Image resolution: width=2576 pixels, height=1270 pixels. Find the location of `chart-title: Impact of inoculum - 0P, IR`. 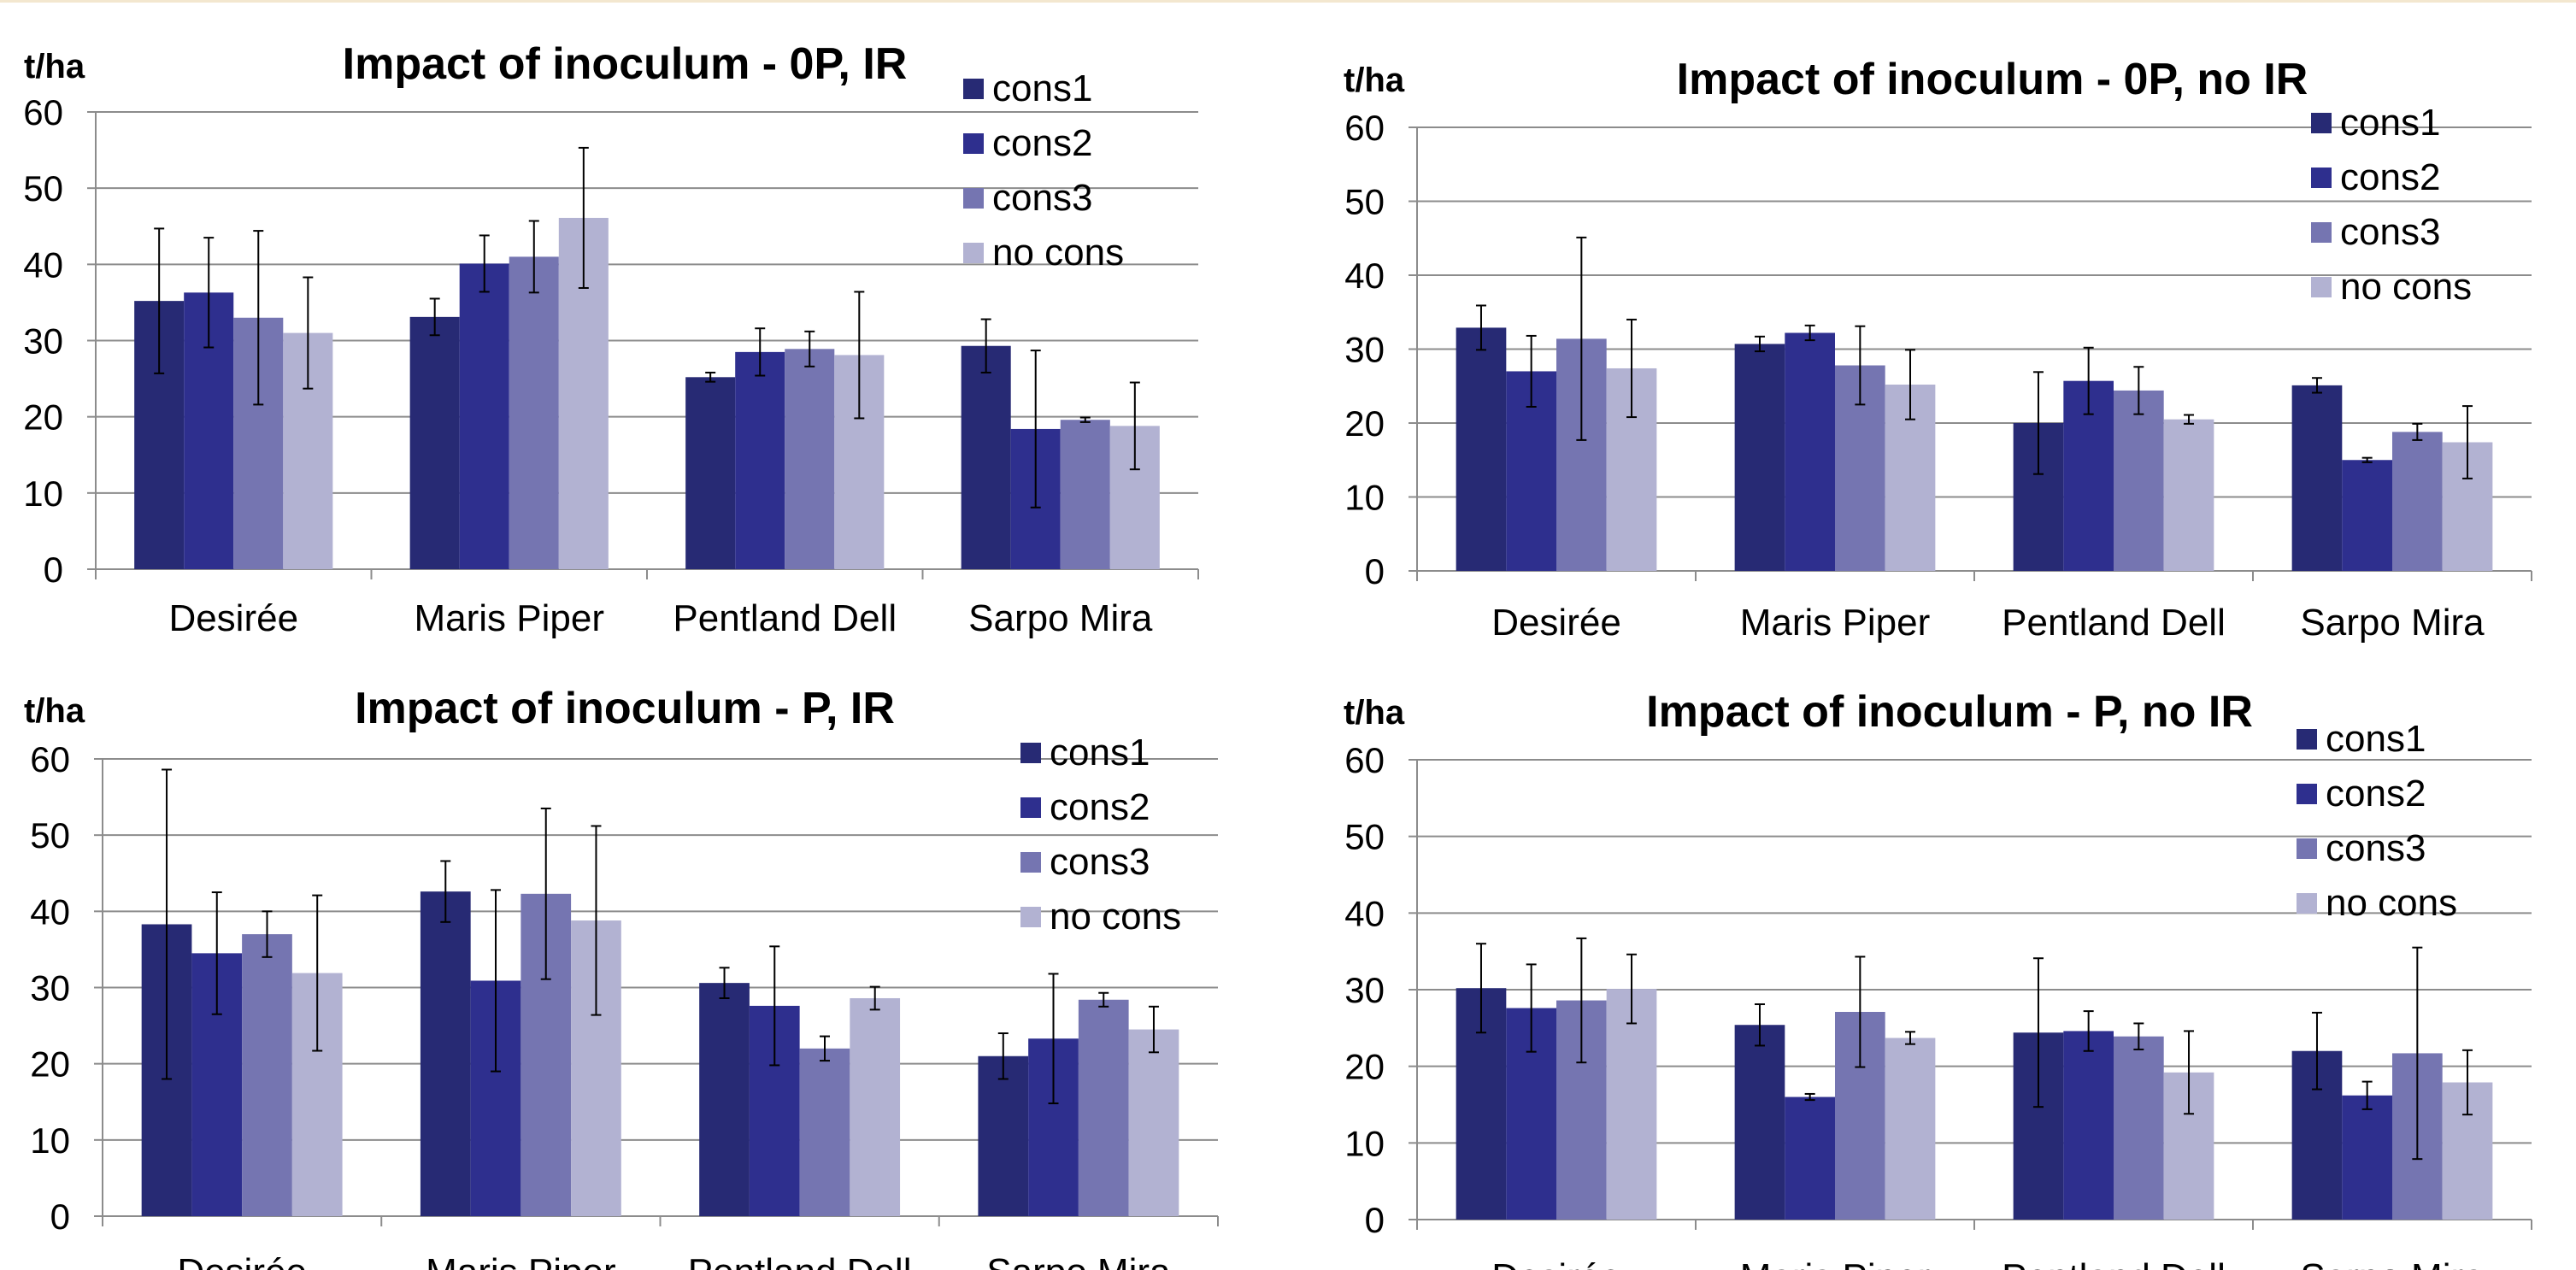

chart-title: Impact of inoculum - 0P, IR is located at coordinates (625, 64).